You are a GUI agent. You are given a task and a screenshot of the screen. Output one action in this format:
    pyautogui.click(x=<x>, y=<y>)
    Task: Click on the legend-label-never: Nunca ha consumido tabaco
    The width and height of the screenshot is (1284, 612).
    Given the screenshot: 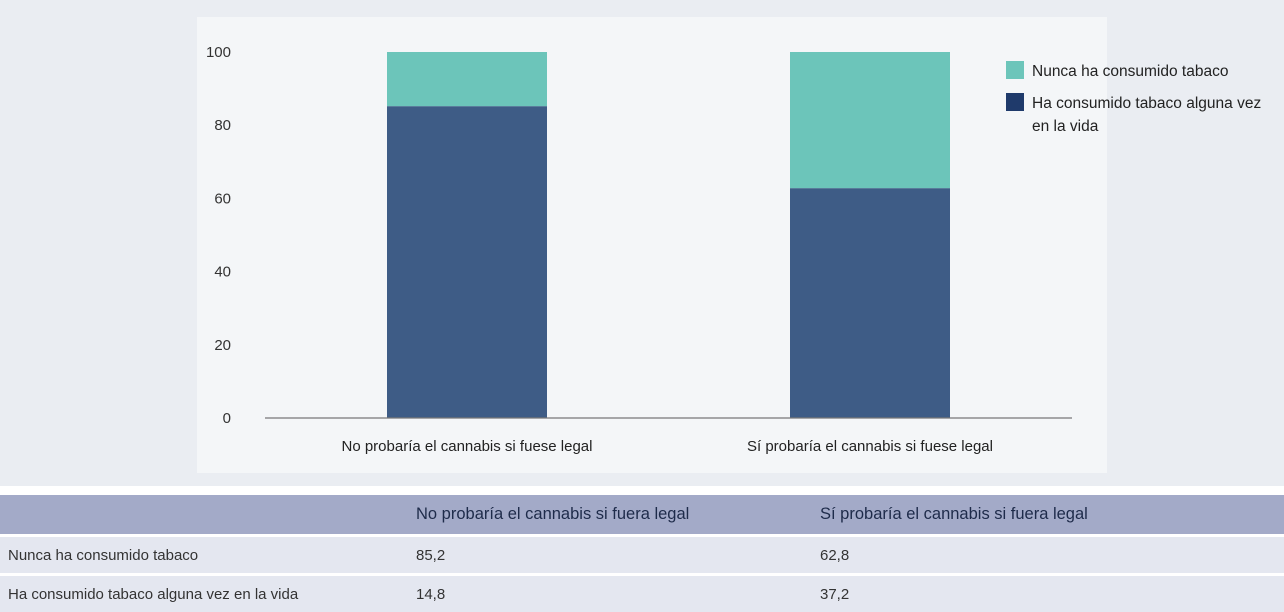 What is the action you would take?
    pyautogui.click(x=1130, y=71)
    